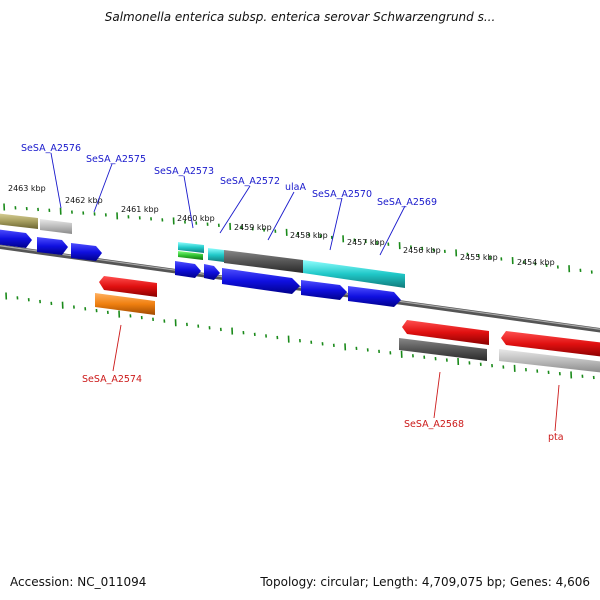 The image size is (600, 600). I want to click on gene-label: SeSA_A2576, so click(51, 148).